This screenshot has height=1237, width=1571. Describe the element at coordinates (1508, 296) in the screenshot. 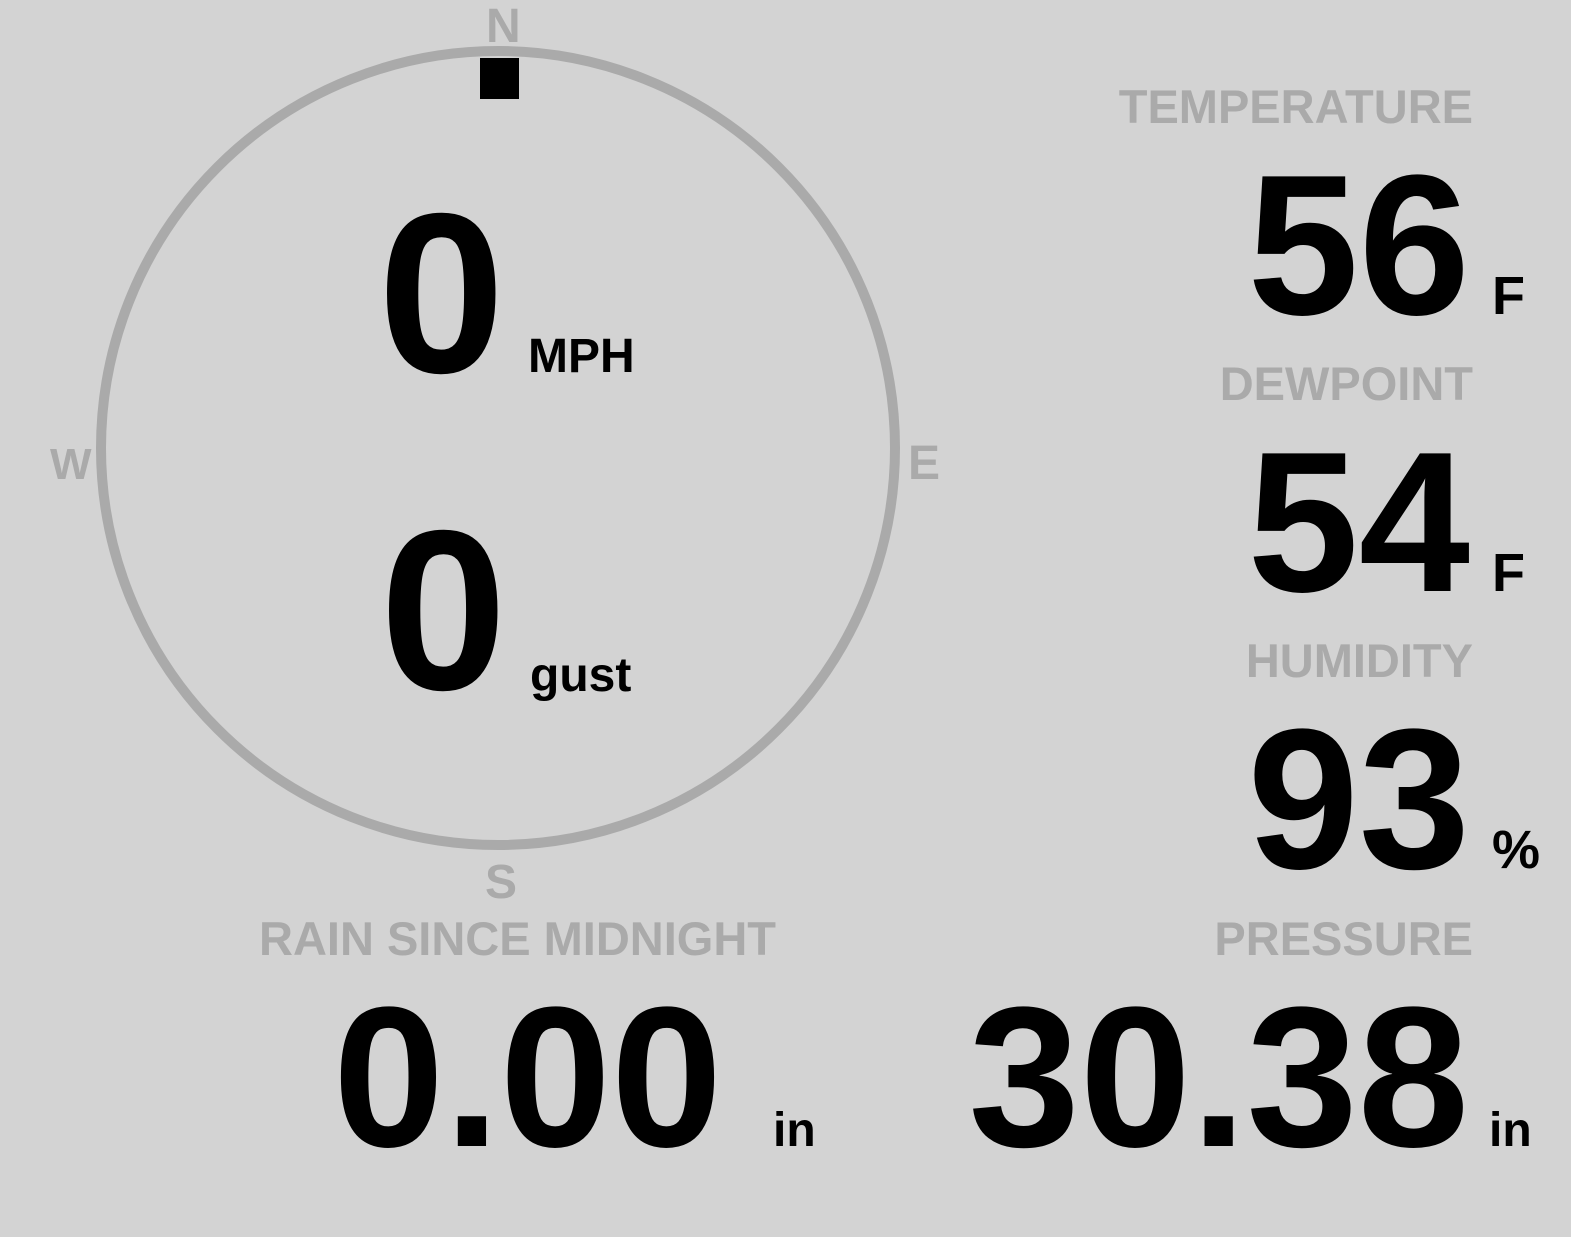

I see `temperature-unit: F` at that location.